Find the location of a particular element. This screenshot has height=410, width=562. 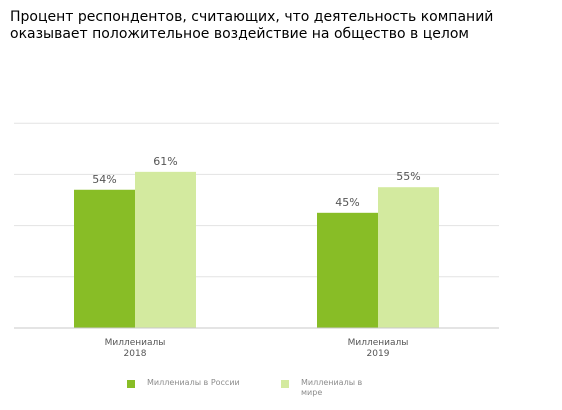

legend-swatch-world is located at coordinates (285, 384).